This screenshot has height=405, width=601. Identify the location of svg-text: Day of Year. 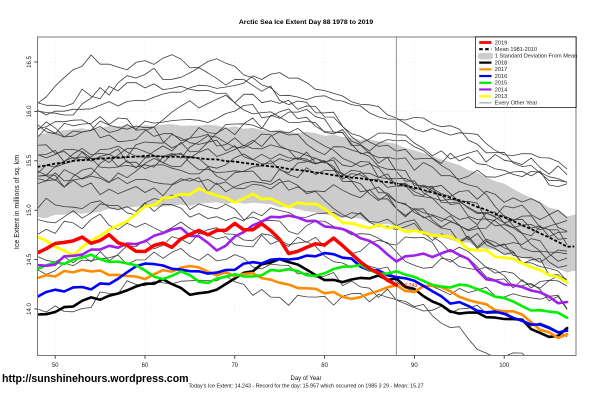
(305, 379).